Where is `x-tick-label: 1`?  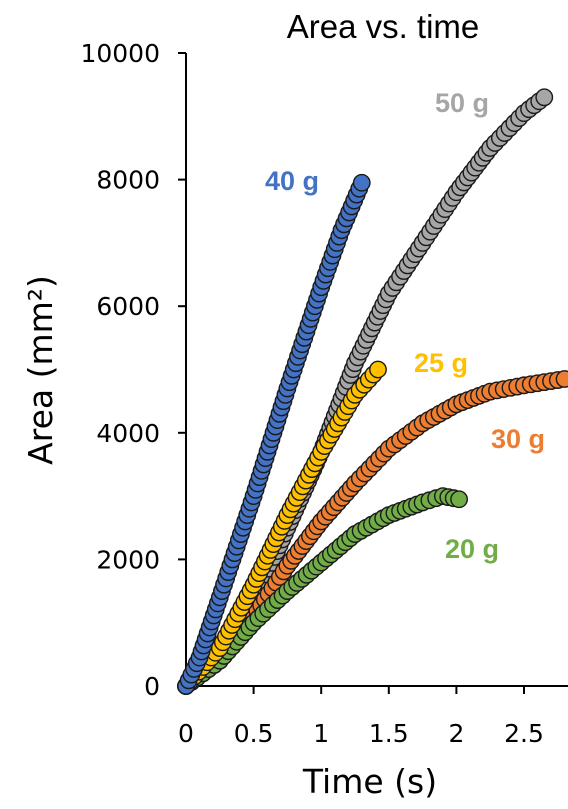
x-tick-label: 1 is located at coordinates (321, 733).